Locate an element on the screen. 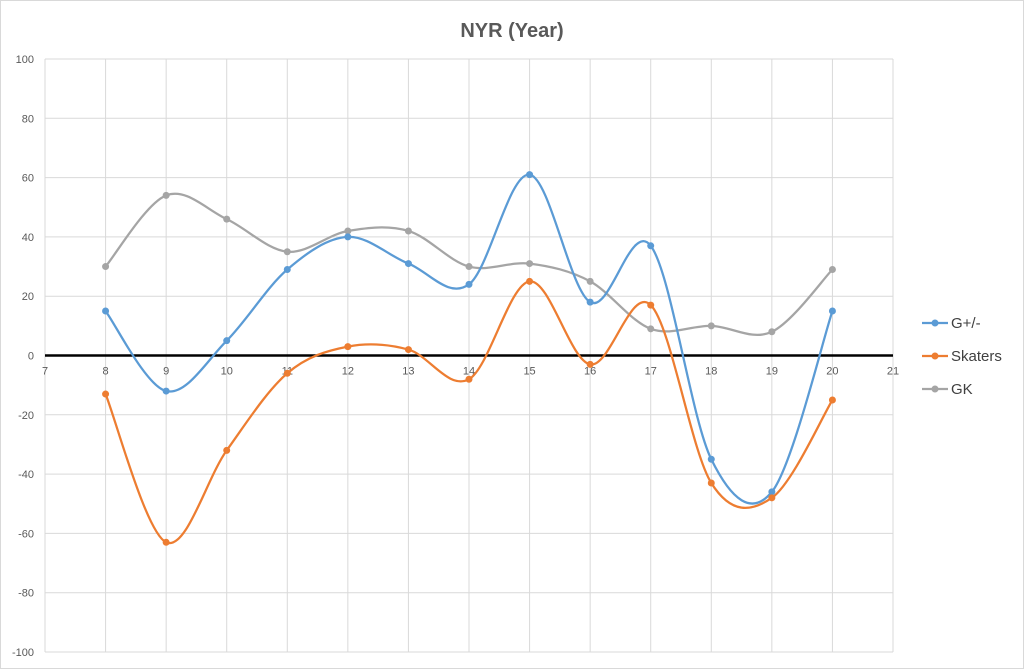  legend-item: G+/- is located at coordinates (951, 323).